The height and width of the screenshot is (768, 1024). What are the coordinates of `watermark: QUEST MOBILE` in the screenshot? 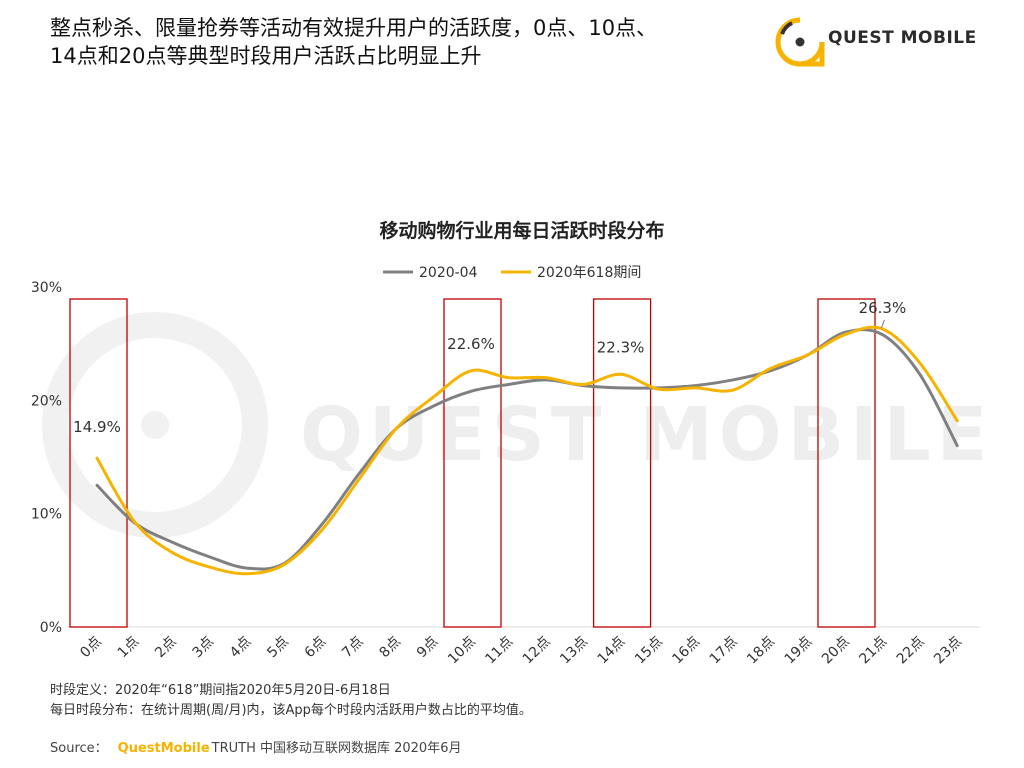 It's located at (646, 435).